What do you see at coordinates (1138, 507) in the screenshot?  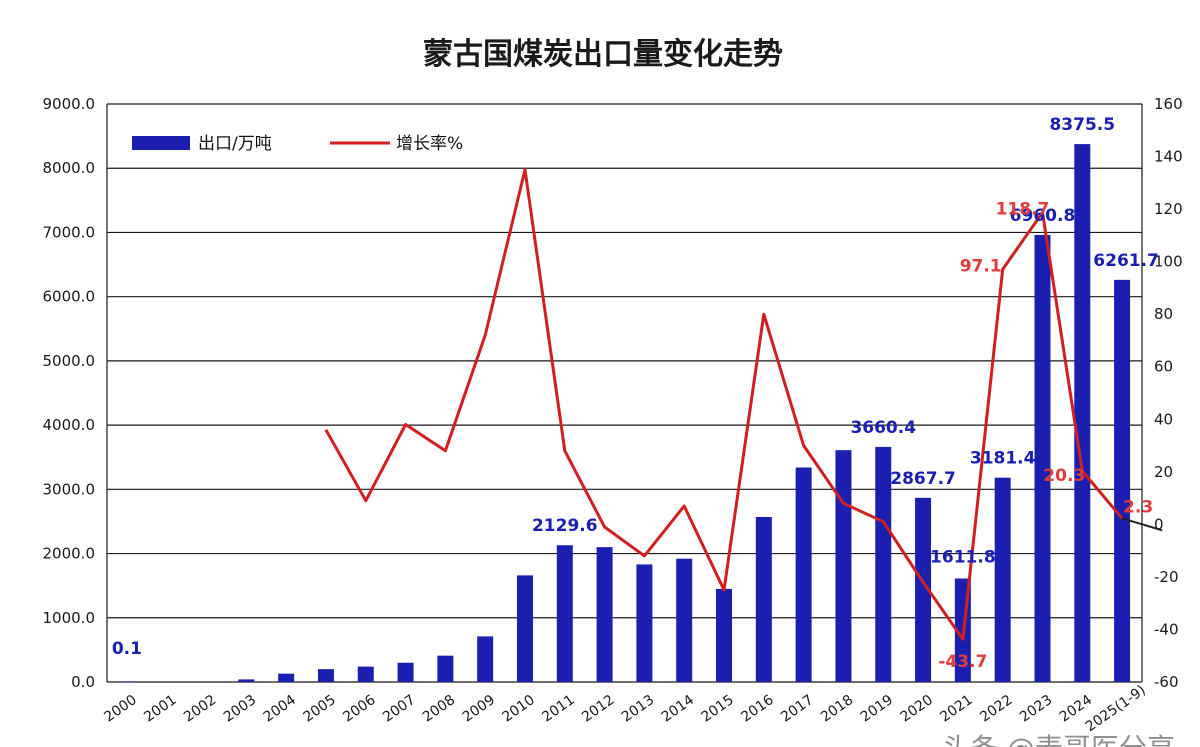 I see `line-value-label: 2.3` at bounding box center [1138, 507].